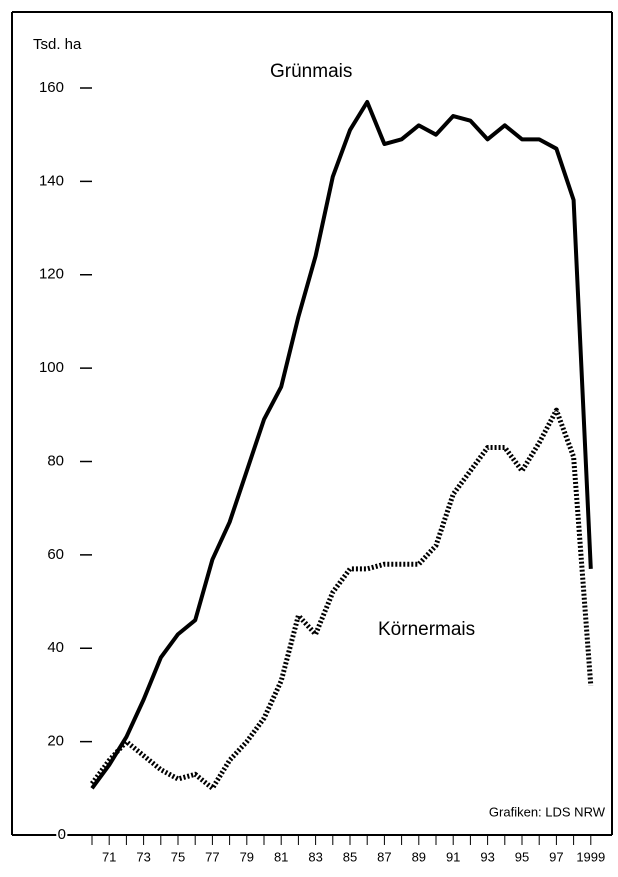 This screenshot has width=618, height=877. Describe the element at coordinates (51, 180) in the screenshot. I see `y-tick-label: 140` at that location.